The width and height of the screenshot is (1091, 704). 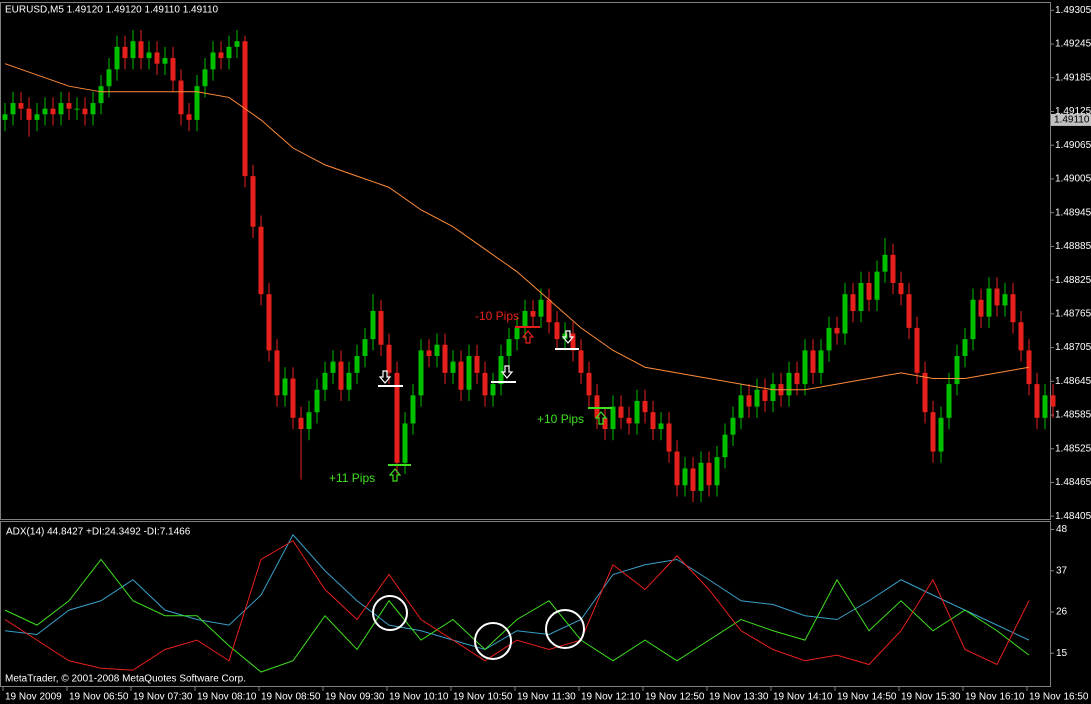 I want to click on y-tick-label: 1.48825, so click(x=1073, y=280).